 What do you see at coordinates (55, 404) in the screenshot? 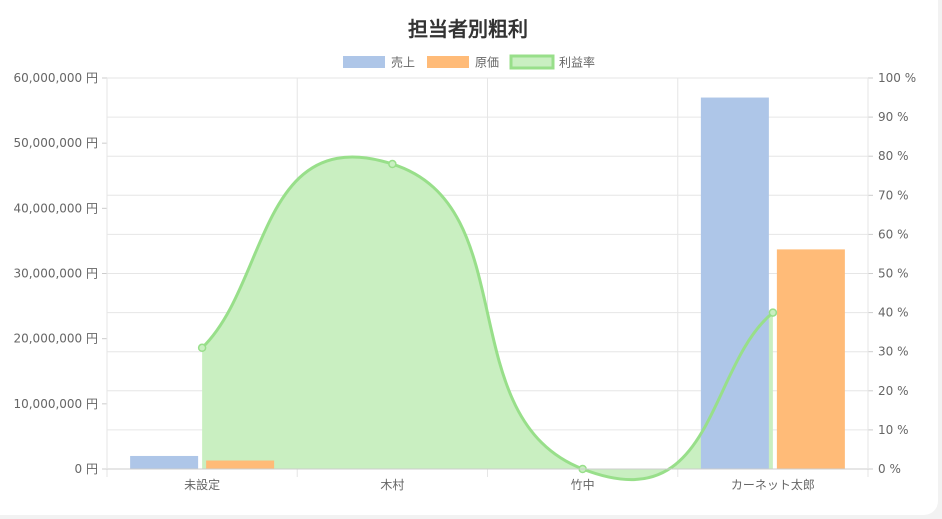
I see `left-tick-label: 10,000,000 円` at bounding box center [55, 404].